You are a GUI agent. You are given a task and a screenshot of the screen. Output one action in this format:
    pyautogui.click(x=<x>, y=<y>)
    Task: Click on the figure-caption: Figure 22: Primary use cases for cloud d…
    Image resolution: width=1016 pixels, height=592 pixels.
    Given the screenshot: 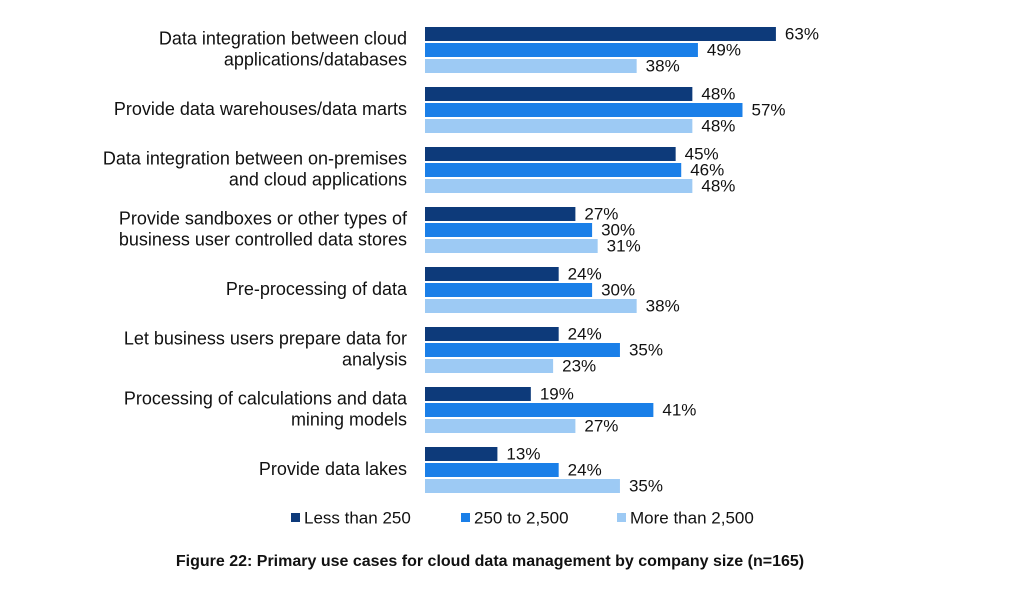 What is the action you would take?
    pyautogui.click(x=490, y=561)
    